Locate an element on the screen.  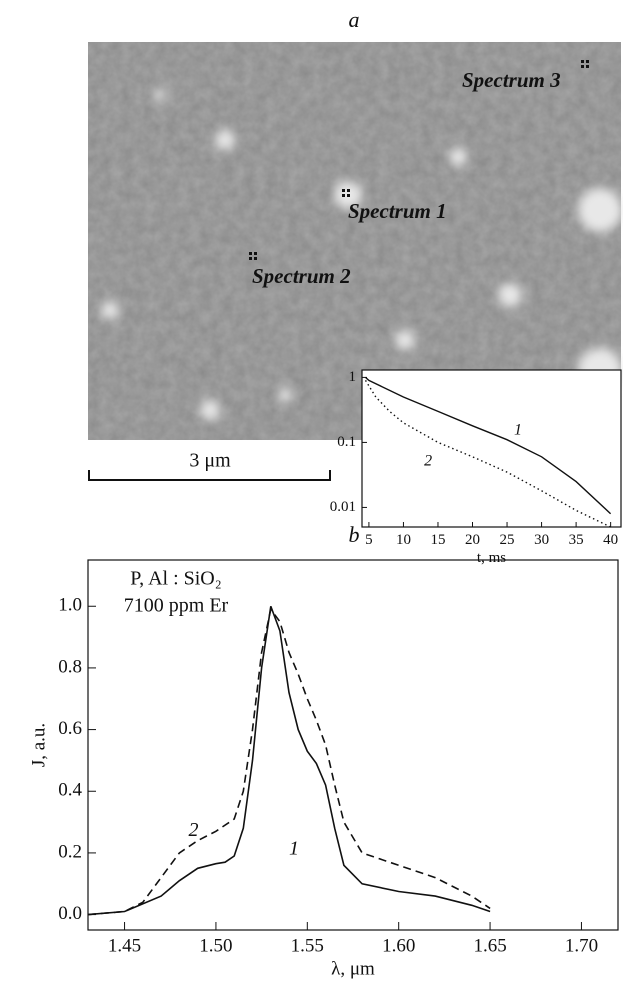
x-tick-label: 1.65 is located at coordinates (489, 945).